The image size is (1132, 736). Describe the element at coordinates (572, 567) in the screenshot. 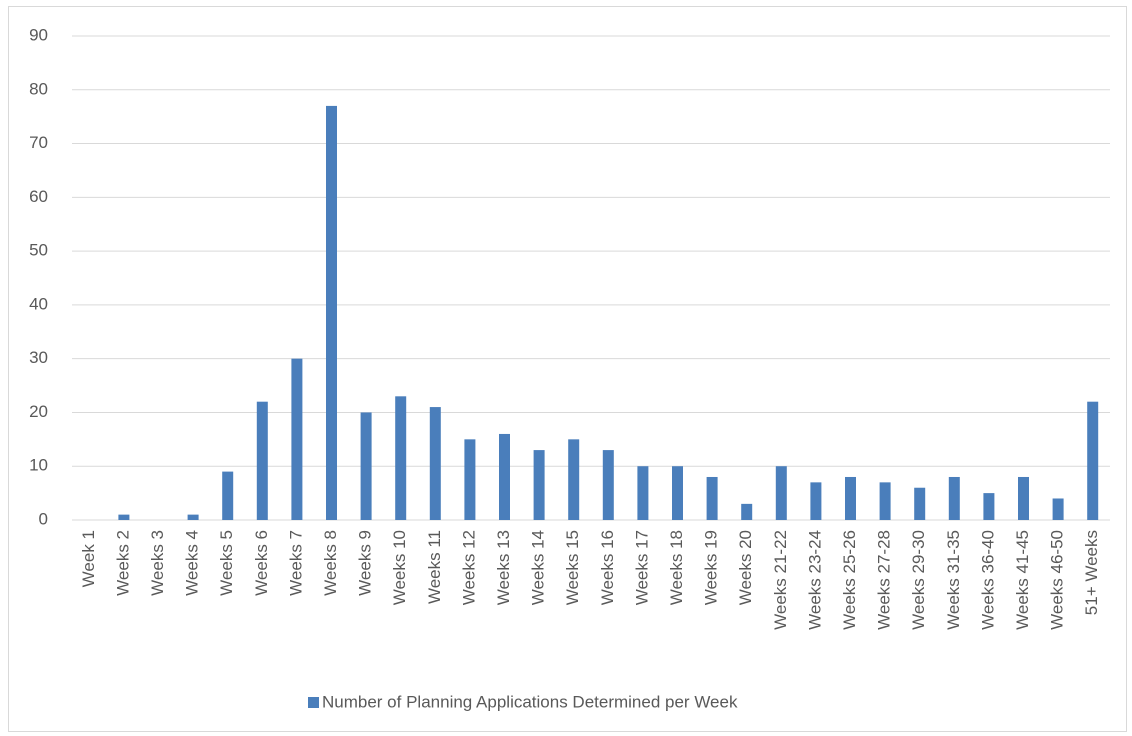

I see `x-tick-label: Weeks 15` at that location.